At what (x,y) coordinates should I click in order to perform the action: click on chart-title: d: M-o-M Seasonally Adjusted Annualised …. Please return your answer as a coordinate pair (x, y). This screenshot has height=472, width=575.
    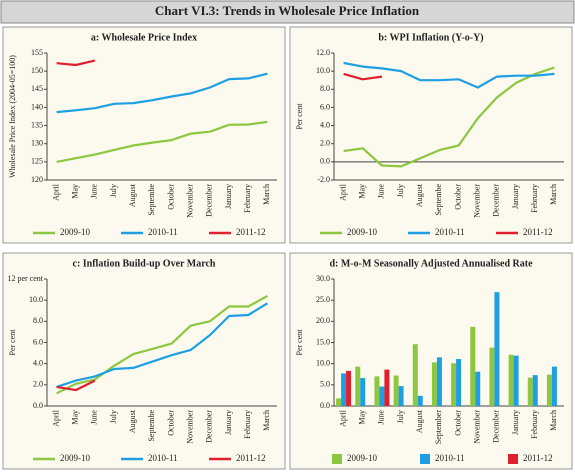
    Looking at the image, I should click on (431, 263).